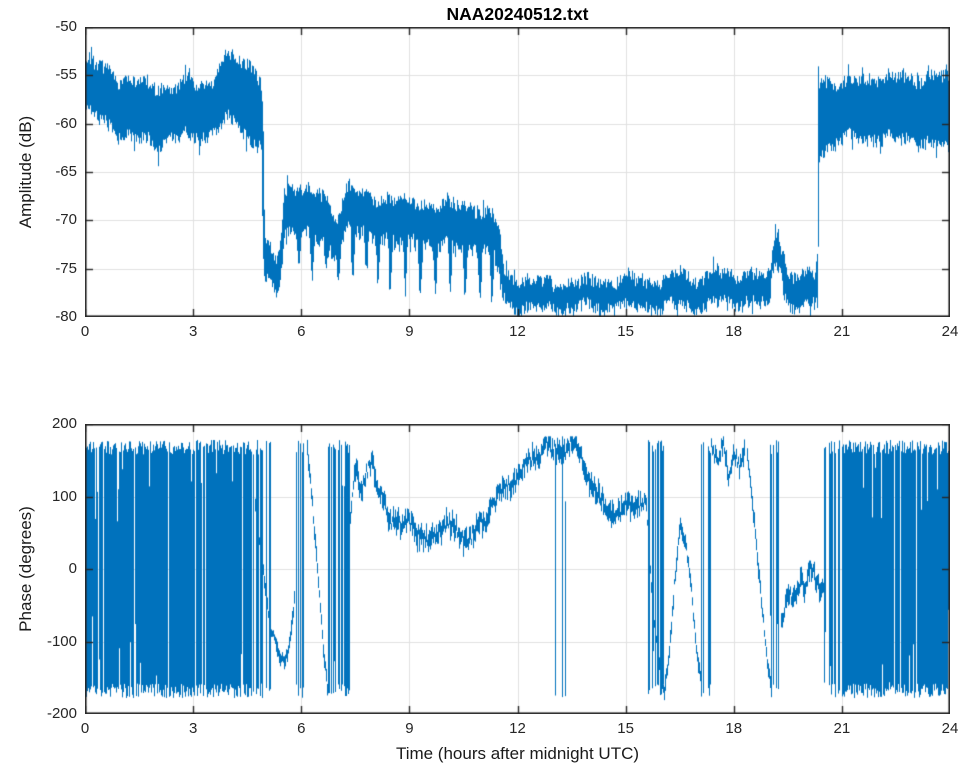 The height and width of the screenshot is (778, 964). I want to click on phase-x-tick-label: 21, so click(842, 728).